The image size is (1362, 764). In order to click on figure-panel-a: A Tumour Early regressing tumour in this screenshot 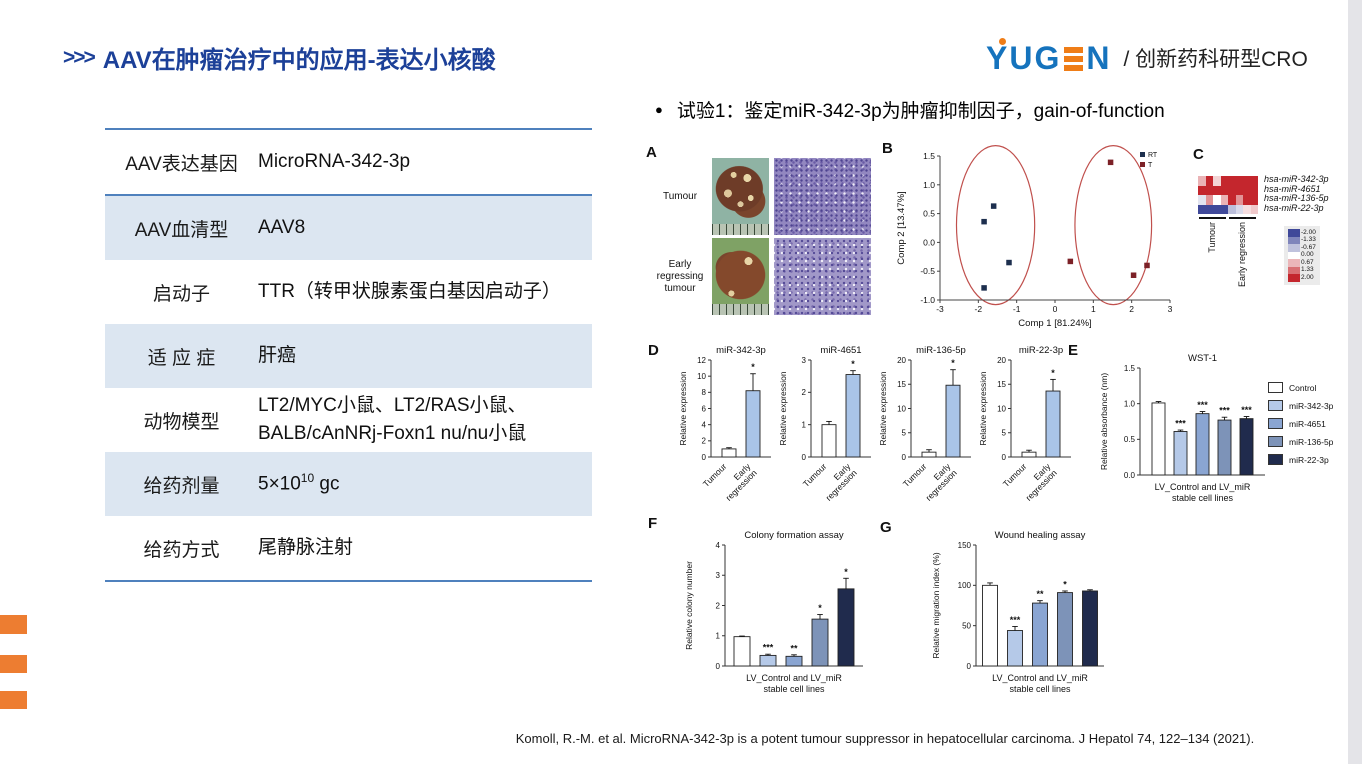, I will do `click(762, 232)`.